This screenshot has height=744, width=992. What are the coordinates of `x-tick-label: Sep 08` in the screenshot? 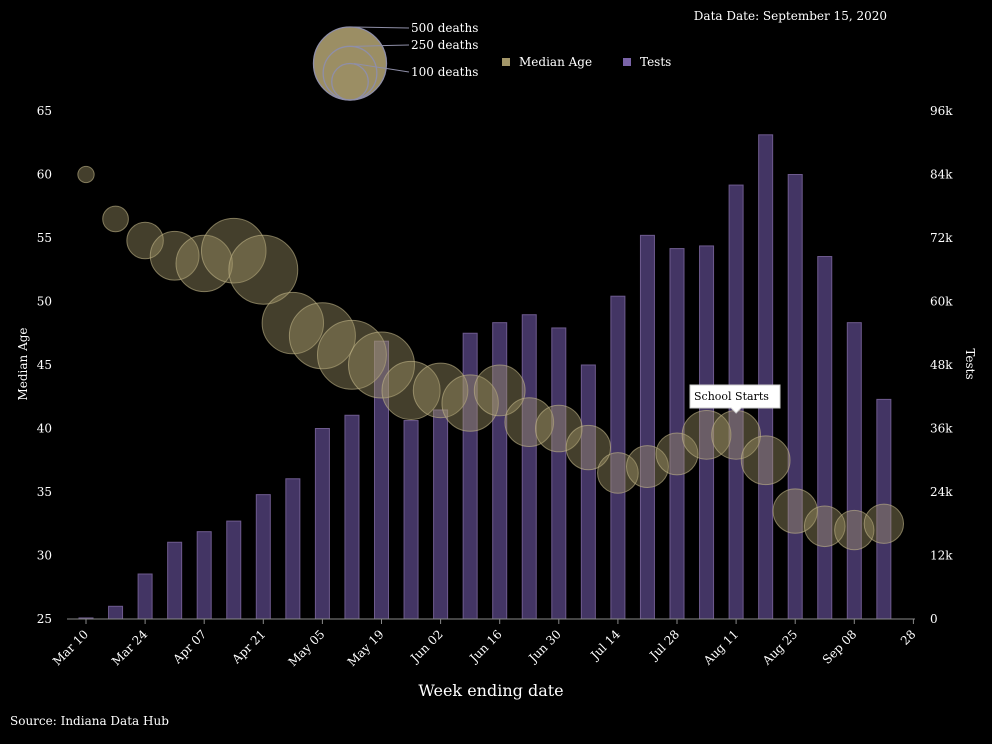 It's located at (840, 647).